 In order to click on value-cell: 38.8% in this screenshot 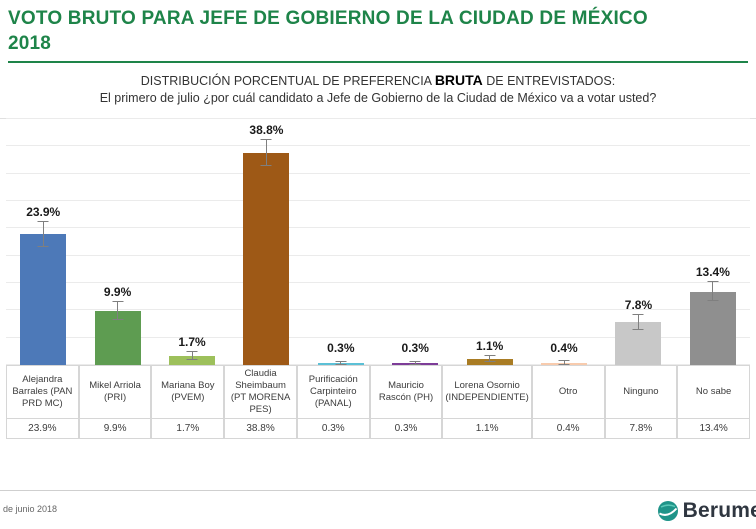, I will do `click(260, 428)`.